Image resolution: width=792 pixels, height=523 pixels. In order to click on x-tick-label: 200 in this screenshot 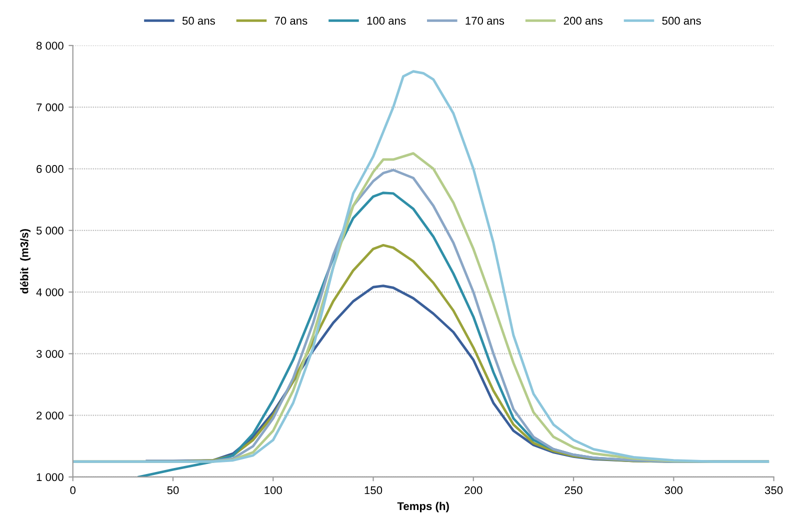, I will do `click(473, 490)`.